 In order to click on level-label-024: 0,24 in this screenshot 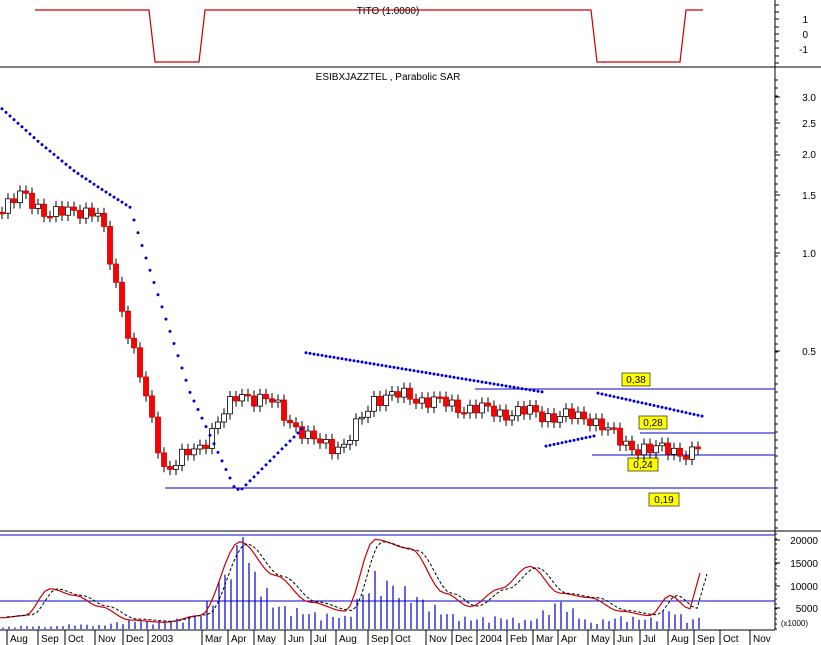, I will do `click(643, 465)`.